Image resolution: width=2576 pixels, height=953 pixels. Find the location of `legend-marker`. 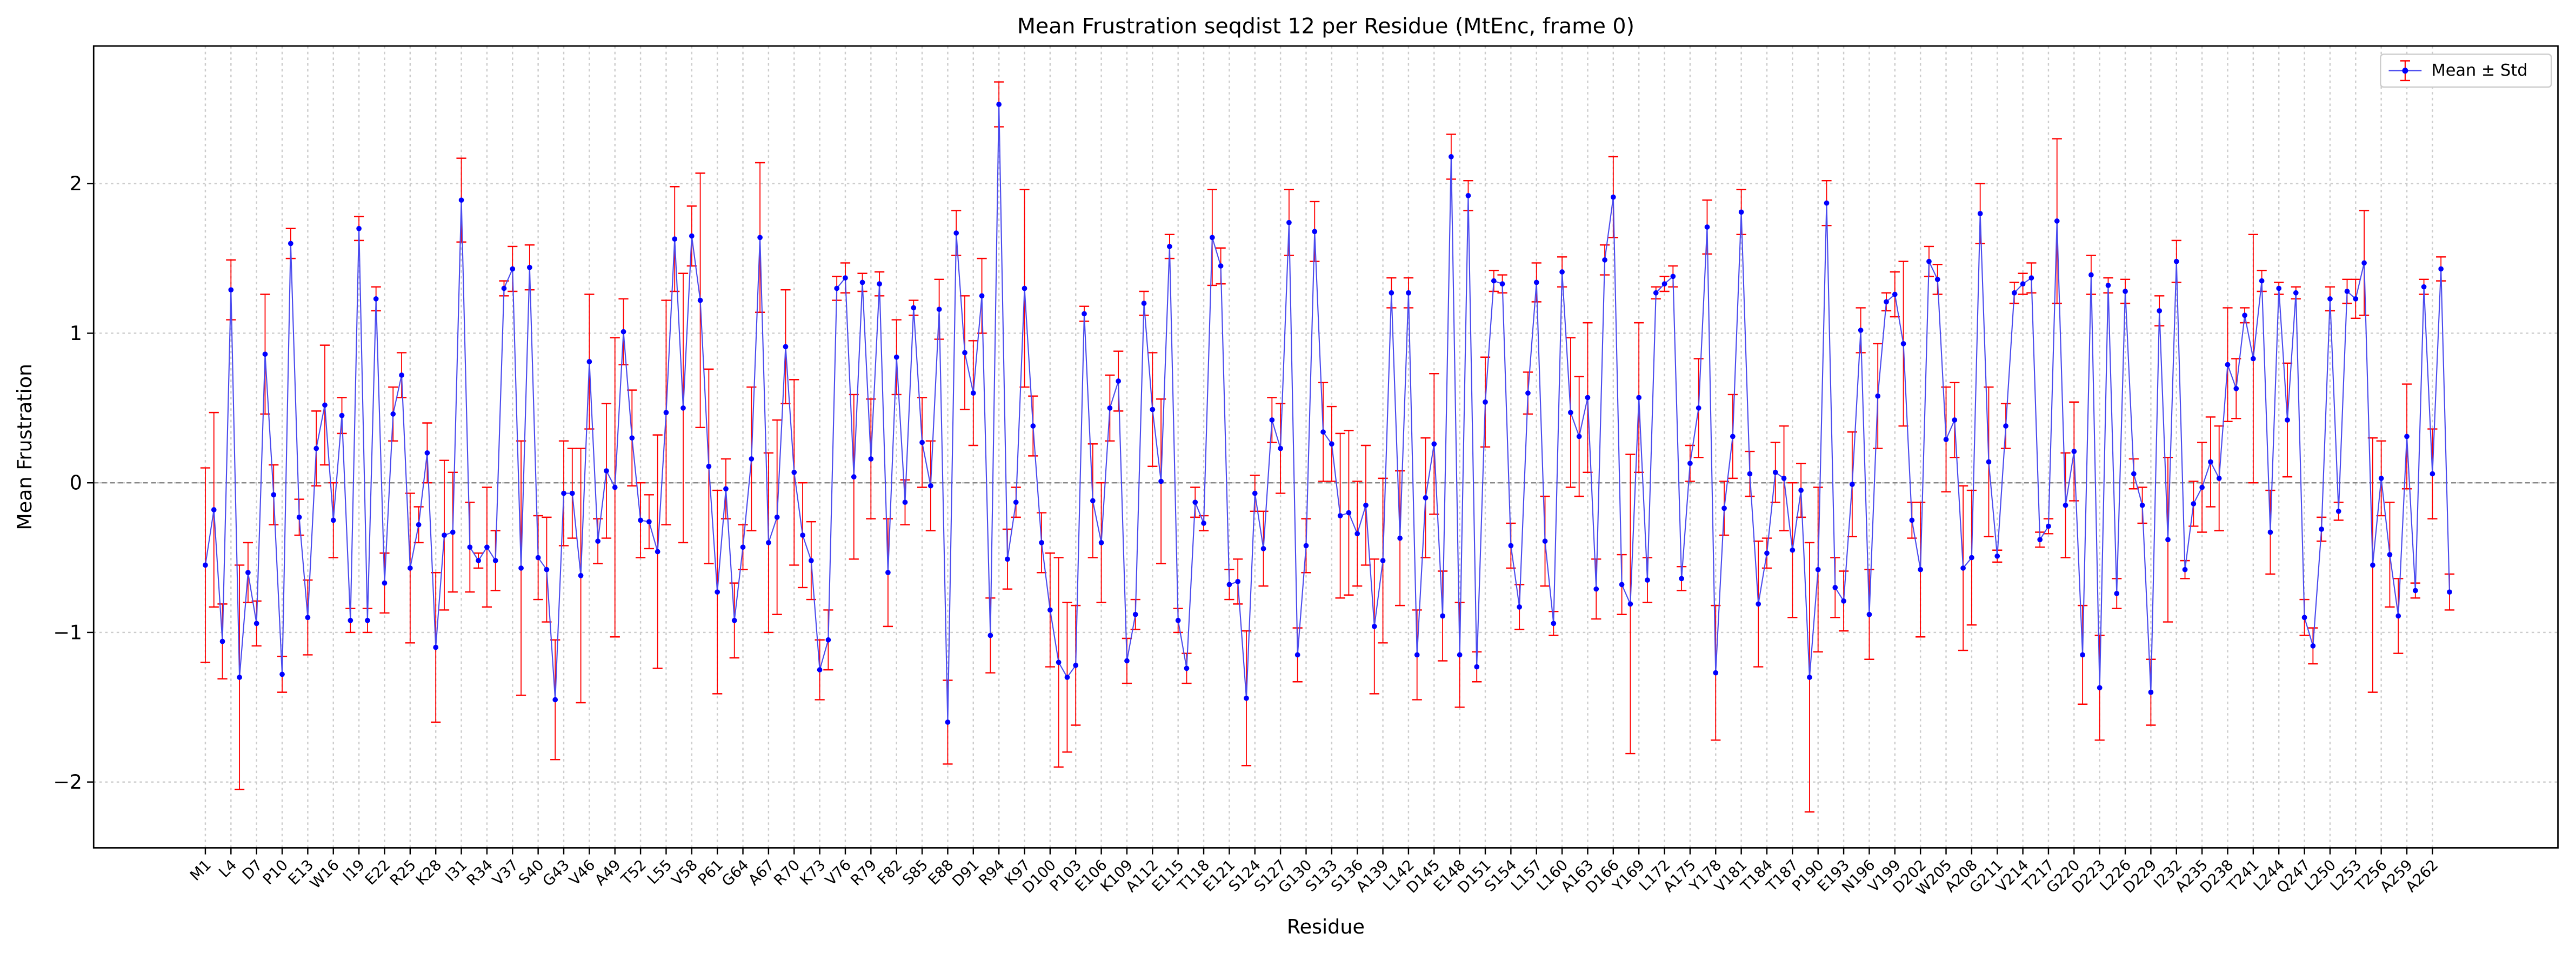

legend-marker is located at coordinates (2405, 71).